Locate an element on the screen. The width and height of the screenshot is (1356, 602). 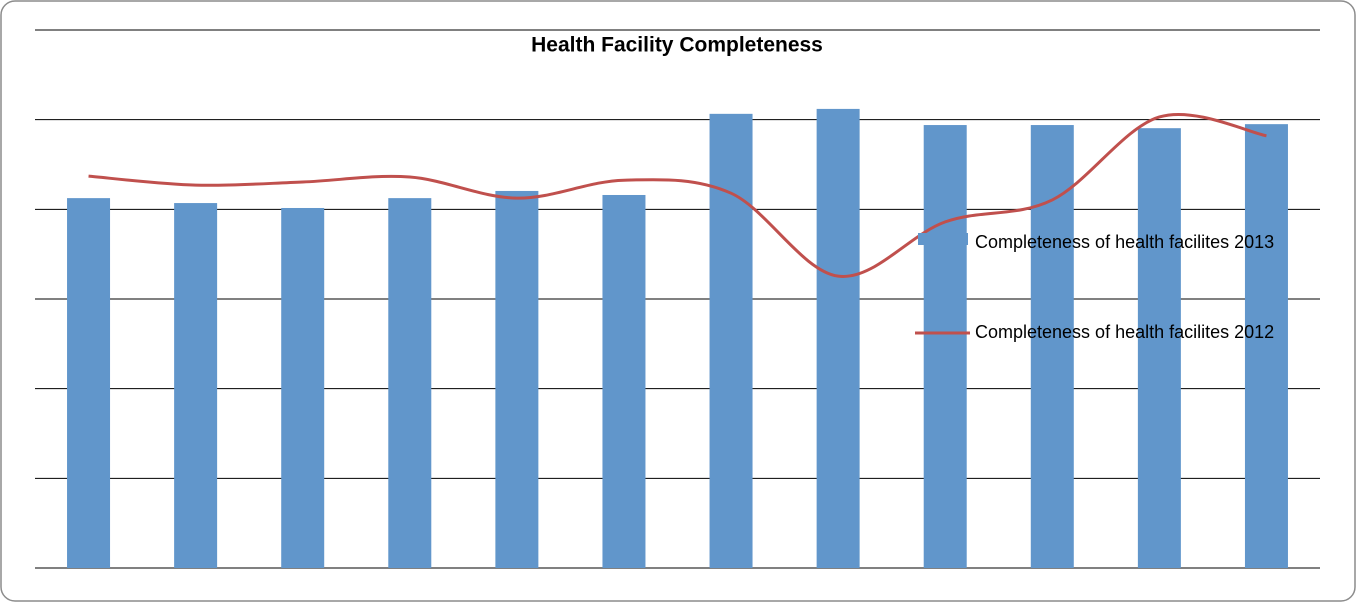
legend-label: Completeness of health facilites 2012 is located at coordinates (1125, 332).